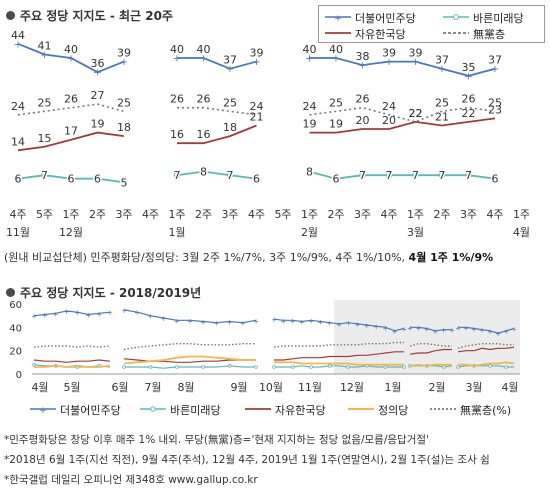 The height and width of the screenshot is (494, 550). I want to click on x-month-label: 12월, so click(71, 232).